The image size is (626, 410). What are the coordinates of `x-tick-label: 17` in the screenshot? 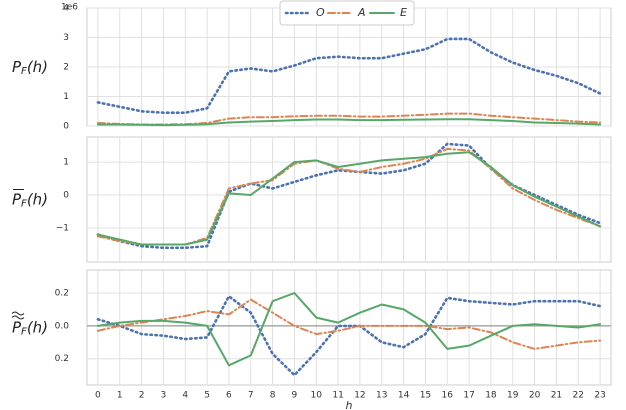 It's located at (468, 396).